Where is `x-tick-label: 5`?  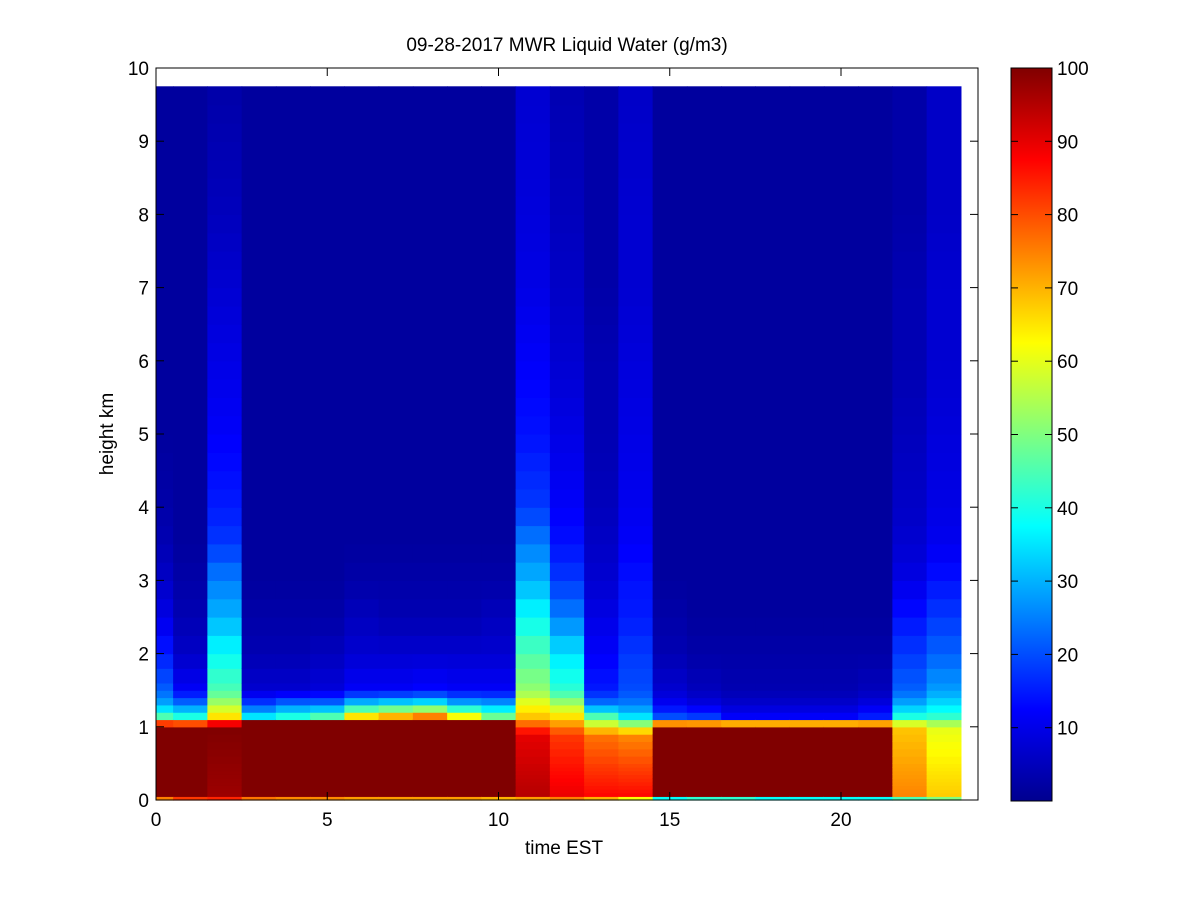
x-tick-label: 5 is located at coordinates (327, 820).